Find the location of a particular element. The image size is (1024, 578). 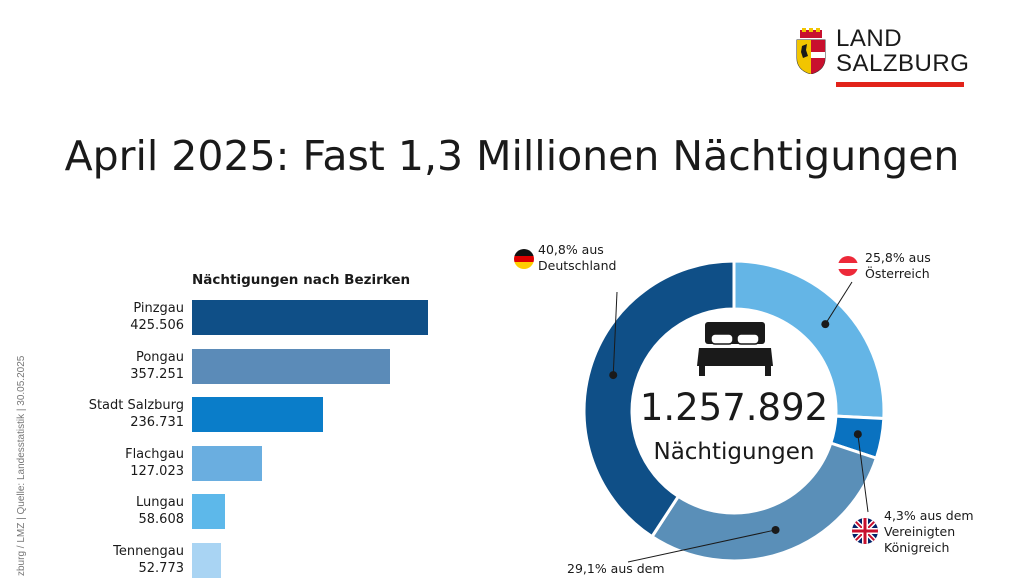

callout-other-country: 29,1% aus dem is located at coordinates (616, 569).